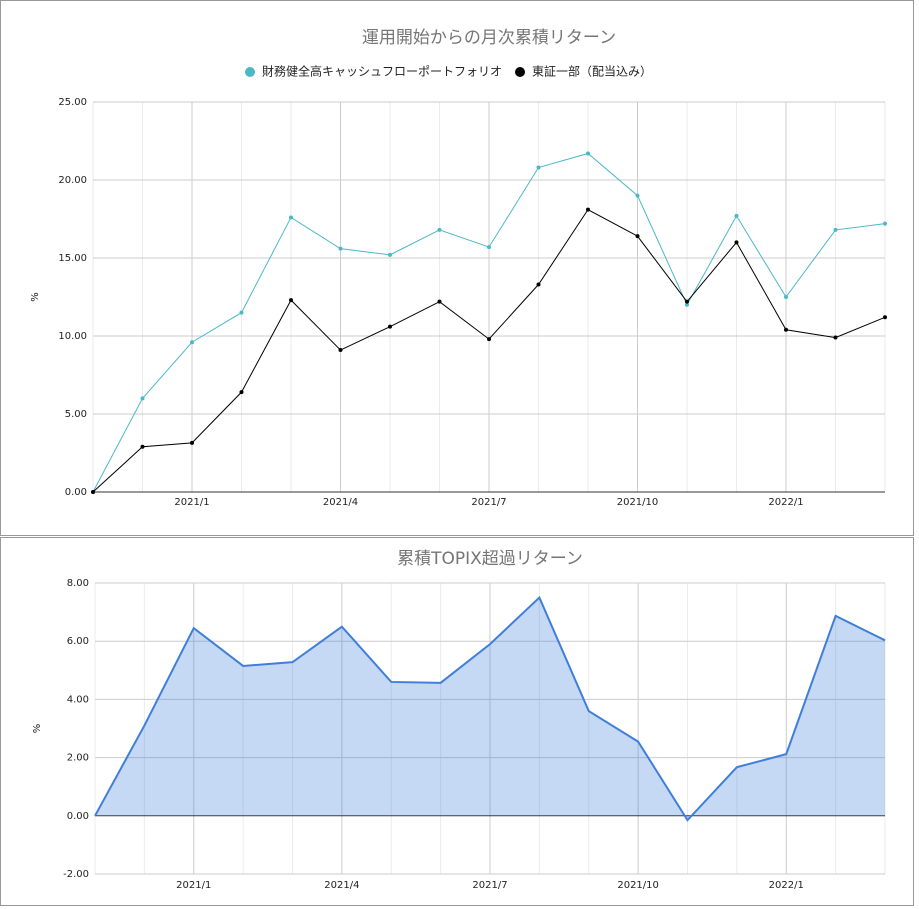 Image resolution: width=919 pixels, height=909 pixels. I want to click on legend-label: 東証一部（配当込み）, so click(592, 71).